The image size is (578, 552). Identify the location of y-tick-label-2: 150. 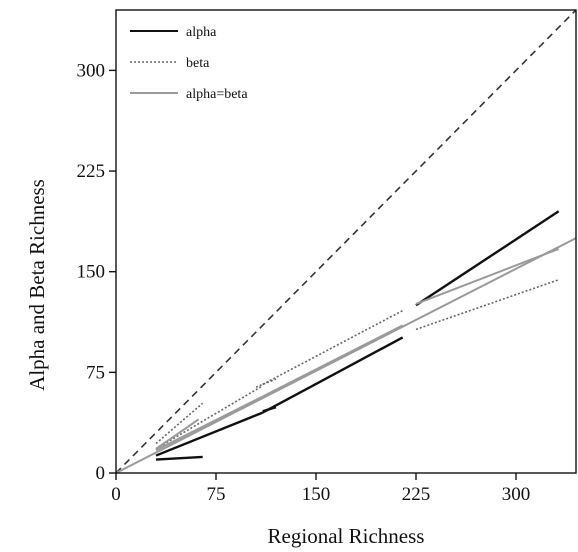
(91, 272).